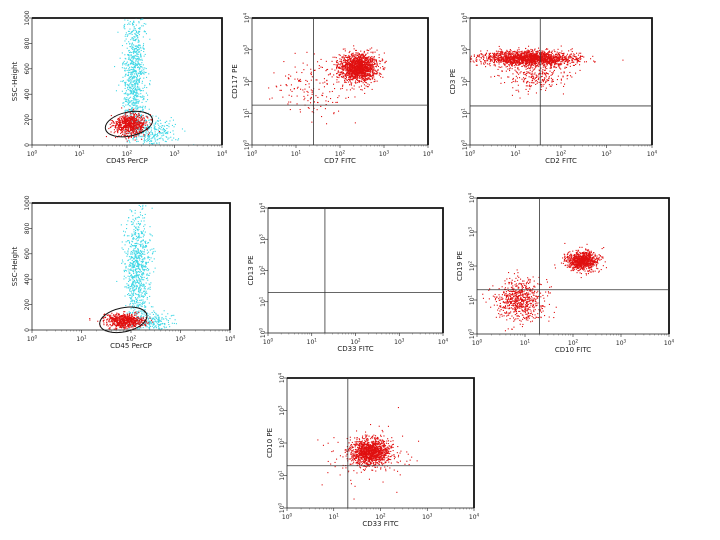 The width and height of the screenshot is (720, 540). I want to click on x-tick-label: 102, so click(340, 154).